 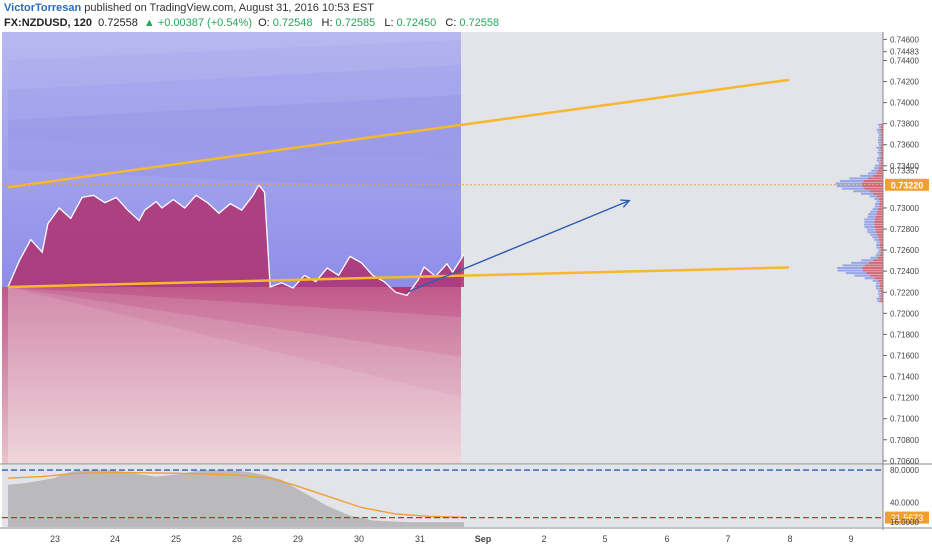 What do you see at coordinates (904, 60) in the screenshot?
I see `price-tick-label: 0.74400` at bounding box center [904, 60].